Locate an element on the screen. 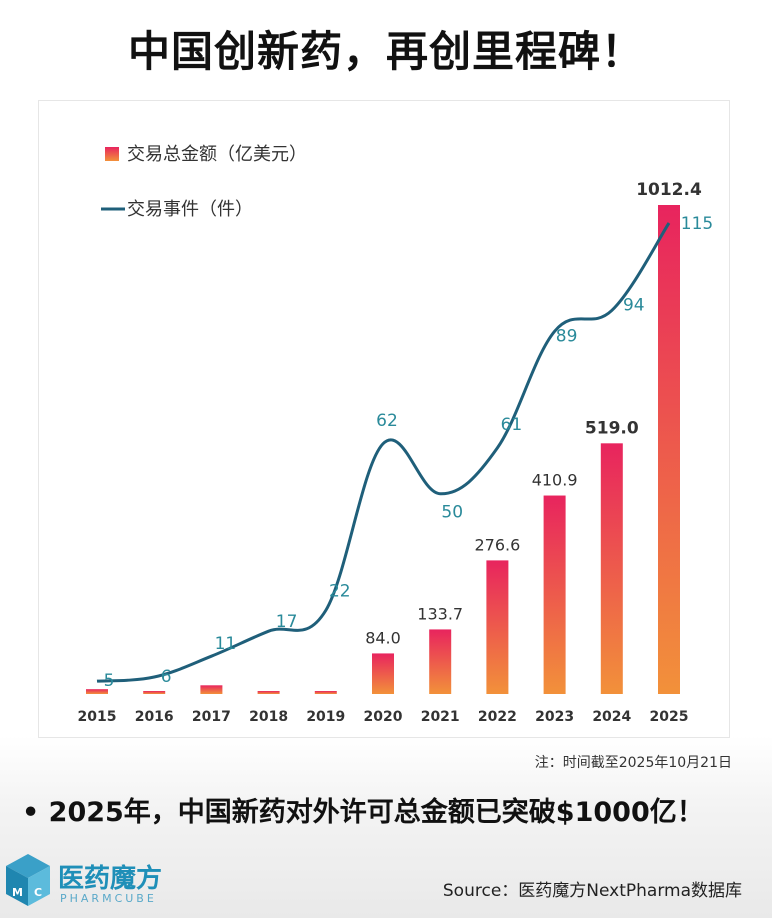  bar-2019 is located at coordinates (325, 692).